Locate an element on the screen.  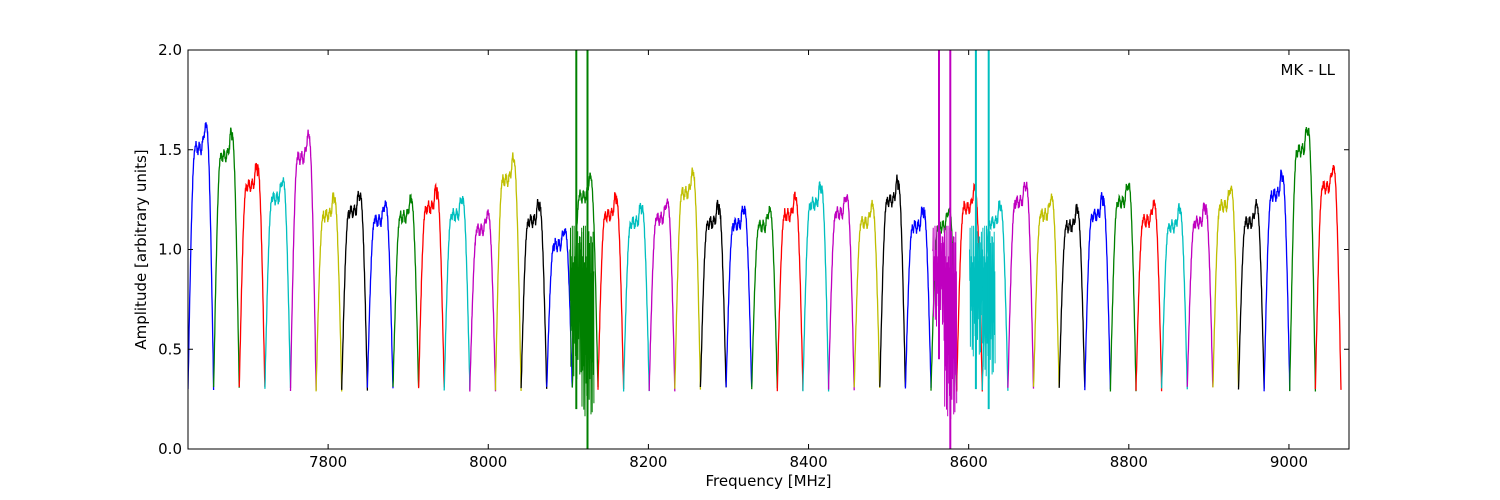
y-axis-label: Amplitude [arbitrary units] is located at coordinates (141, 249).